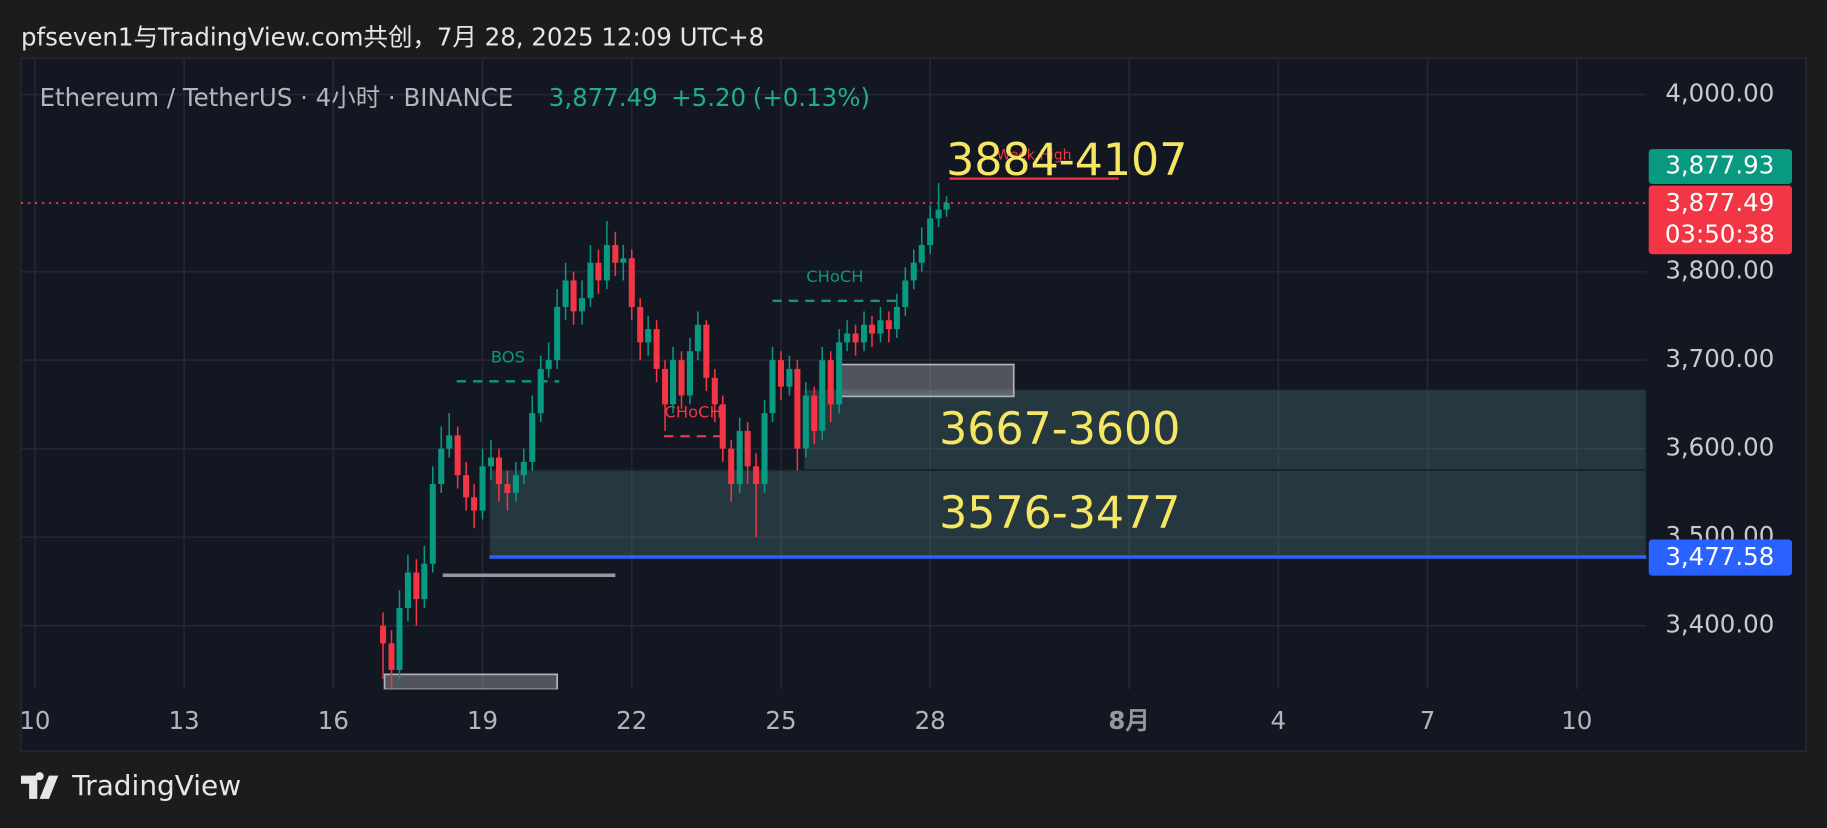  I want to click on y-tick-label: 3,600.00, so click(1719, 447).